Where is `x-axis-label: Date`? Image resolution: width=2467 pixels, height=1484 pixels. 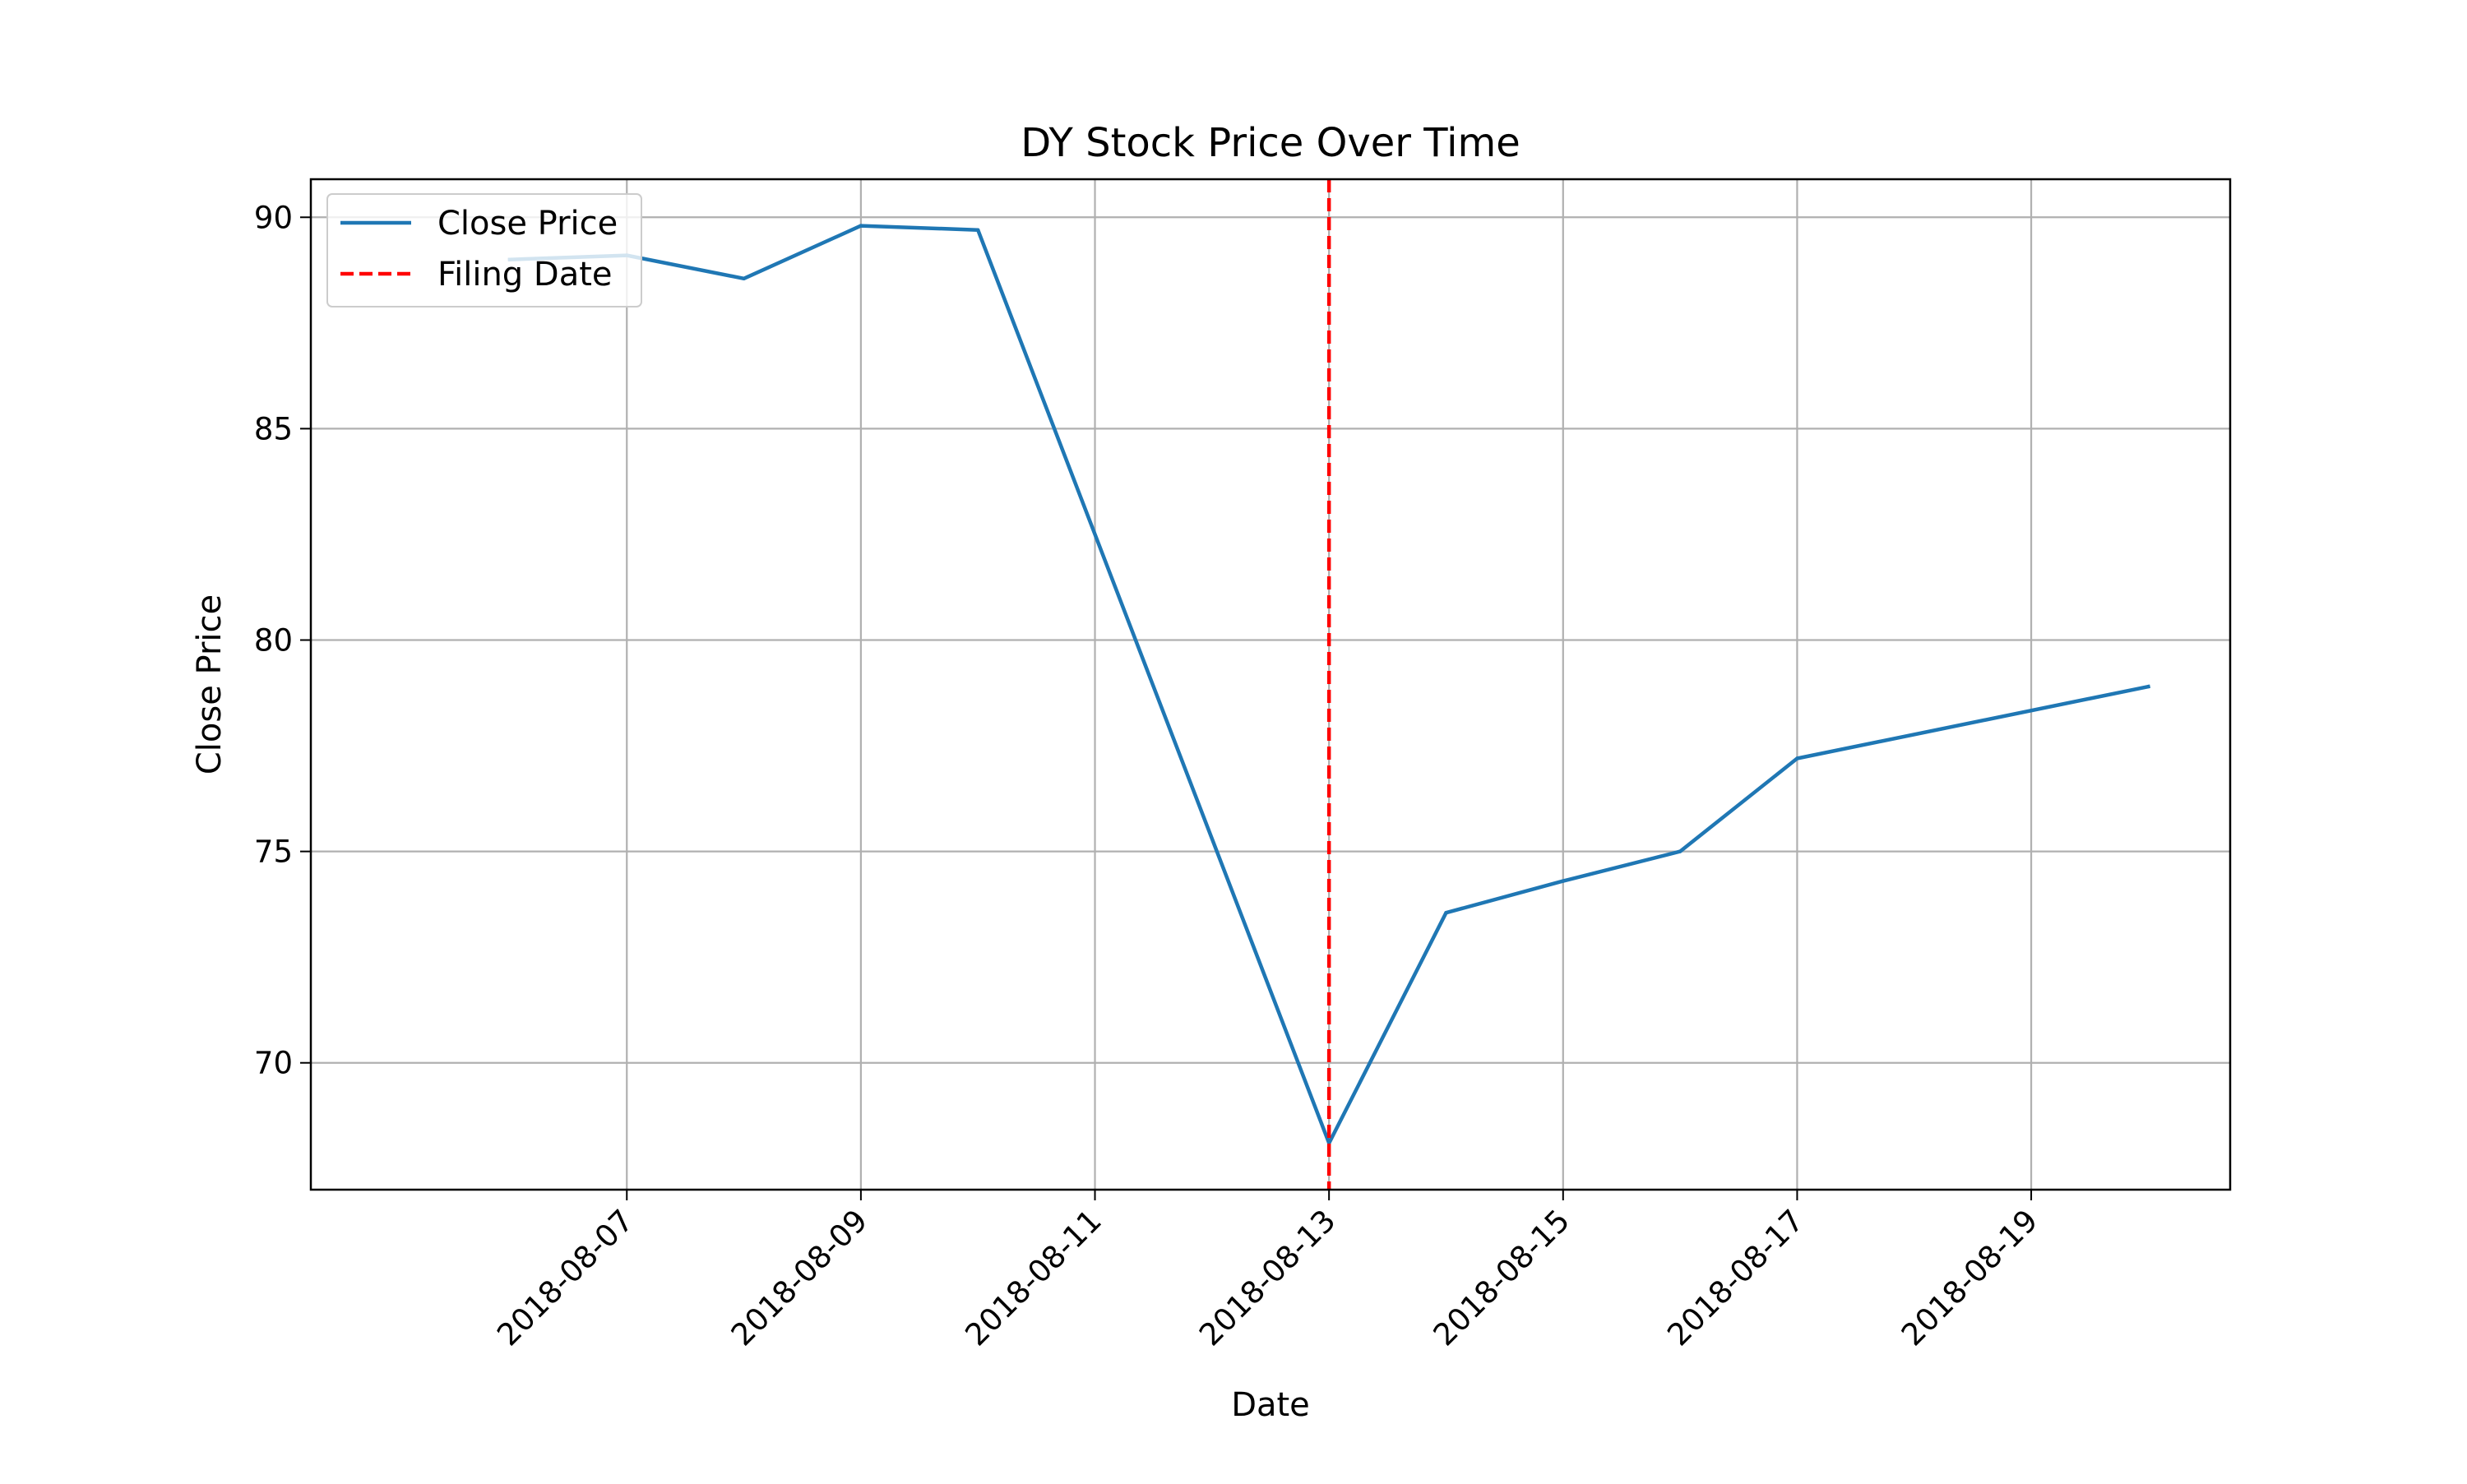 x-axis-label: Date is located at coordinates (1270, 1405).